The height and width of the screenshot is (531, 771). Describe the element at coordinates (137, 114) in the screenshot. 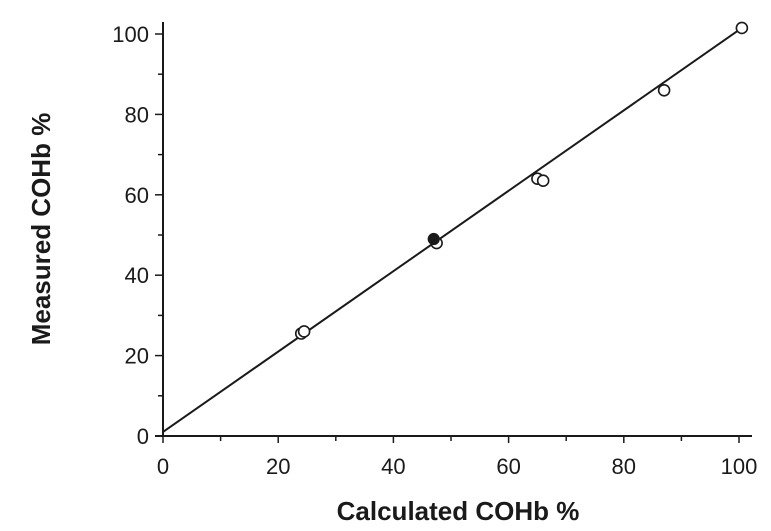

I see `y-tick-label: 80` at that location.